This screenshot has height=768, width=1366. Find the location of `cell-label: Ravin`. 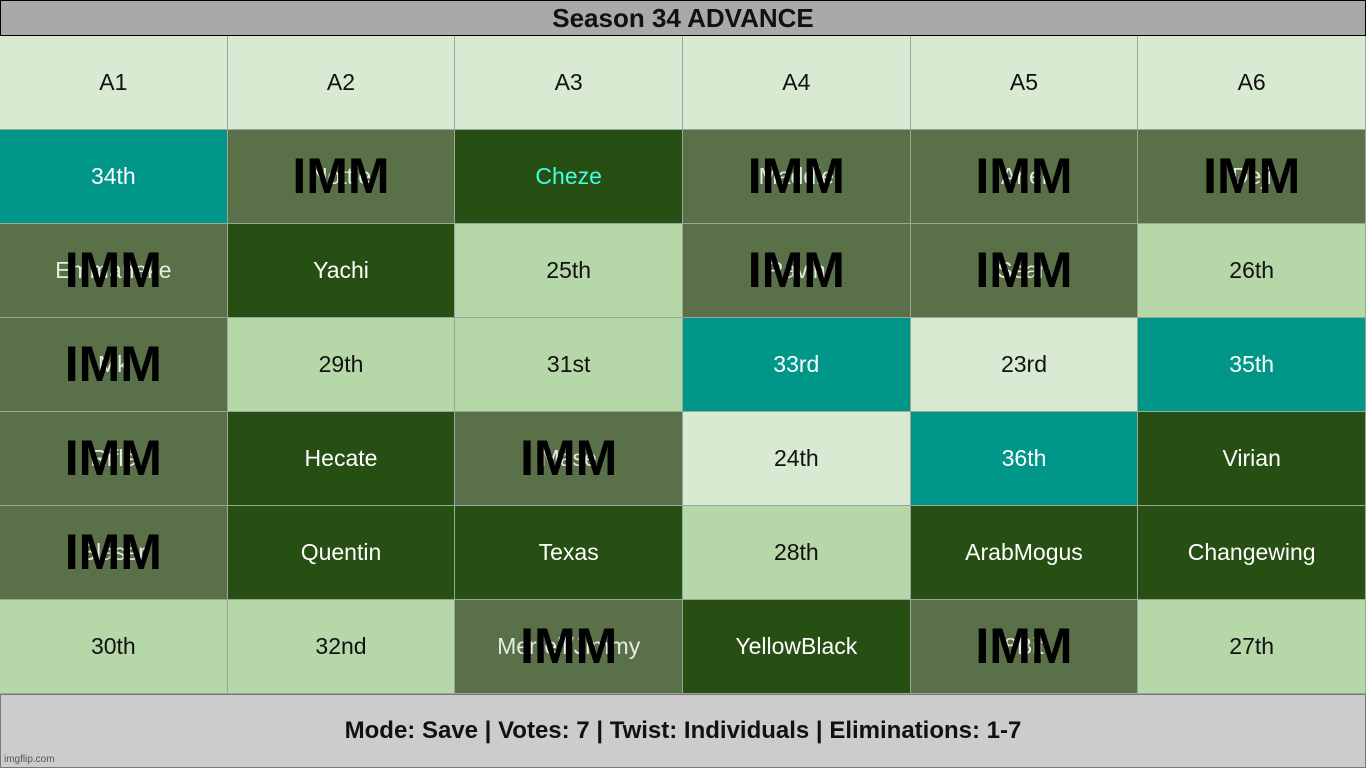

cell-label: Ravin is located at coordinates (796, 270).